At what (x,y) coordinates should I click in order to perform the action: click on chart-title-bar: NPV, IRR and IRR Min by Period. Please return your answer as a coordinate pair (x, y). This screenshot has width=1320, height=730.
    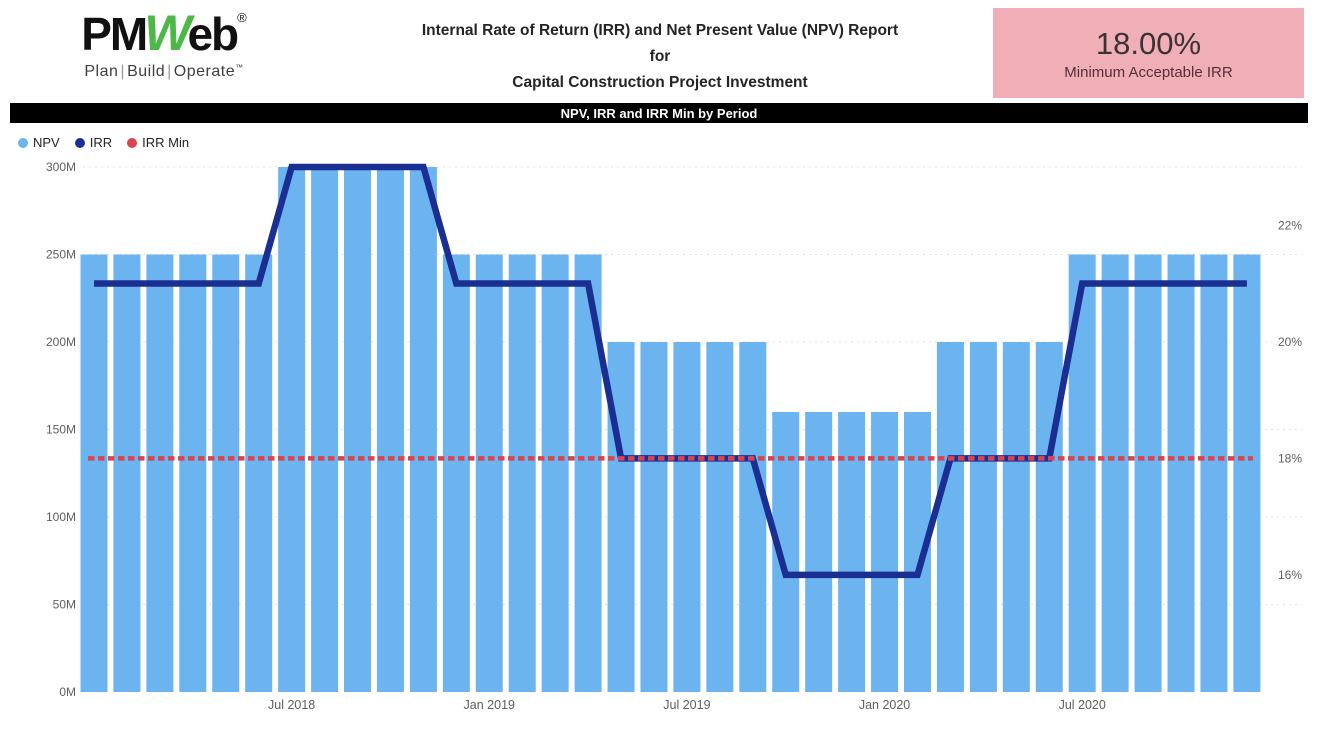
    Looking at the image, I should click on (659, 113).